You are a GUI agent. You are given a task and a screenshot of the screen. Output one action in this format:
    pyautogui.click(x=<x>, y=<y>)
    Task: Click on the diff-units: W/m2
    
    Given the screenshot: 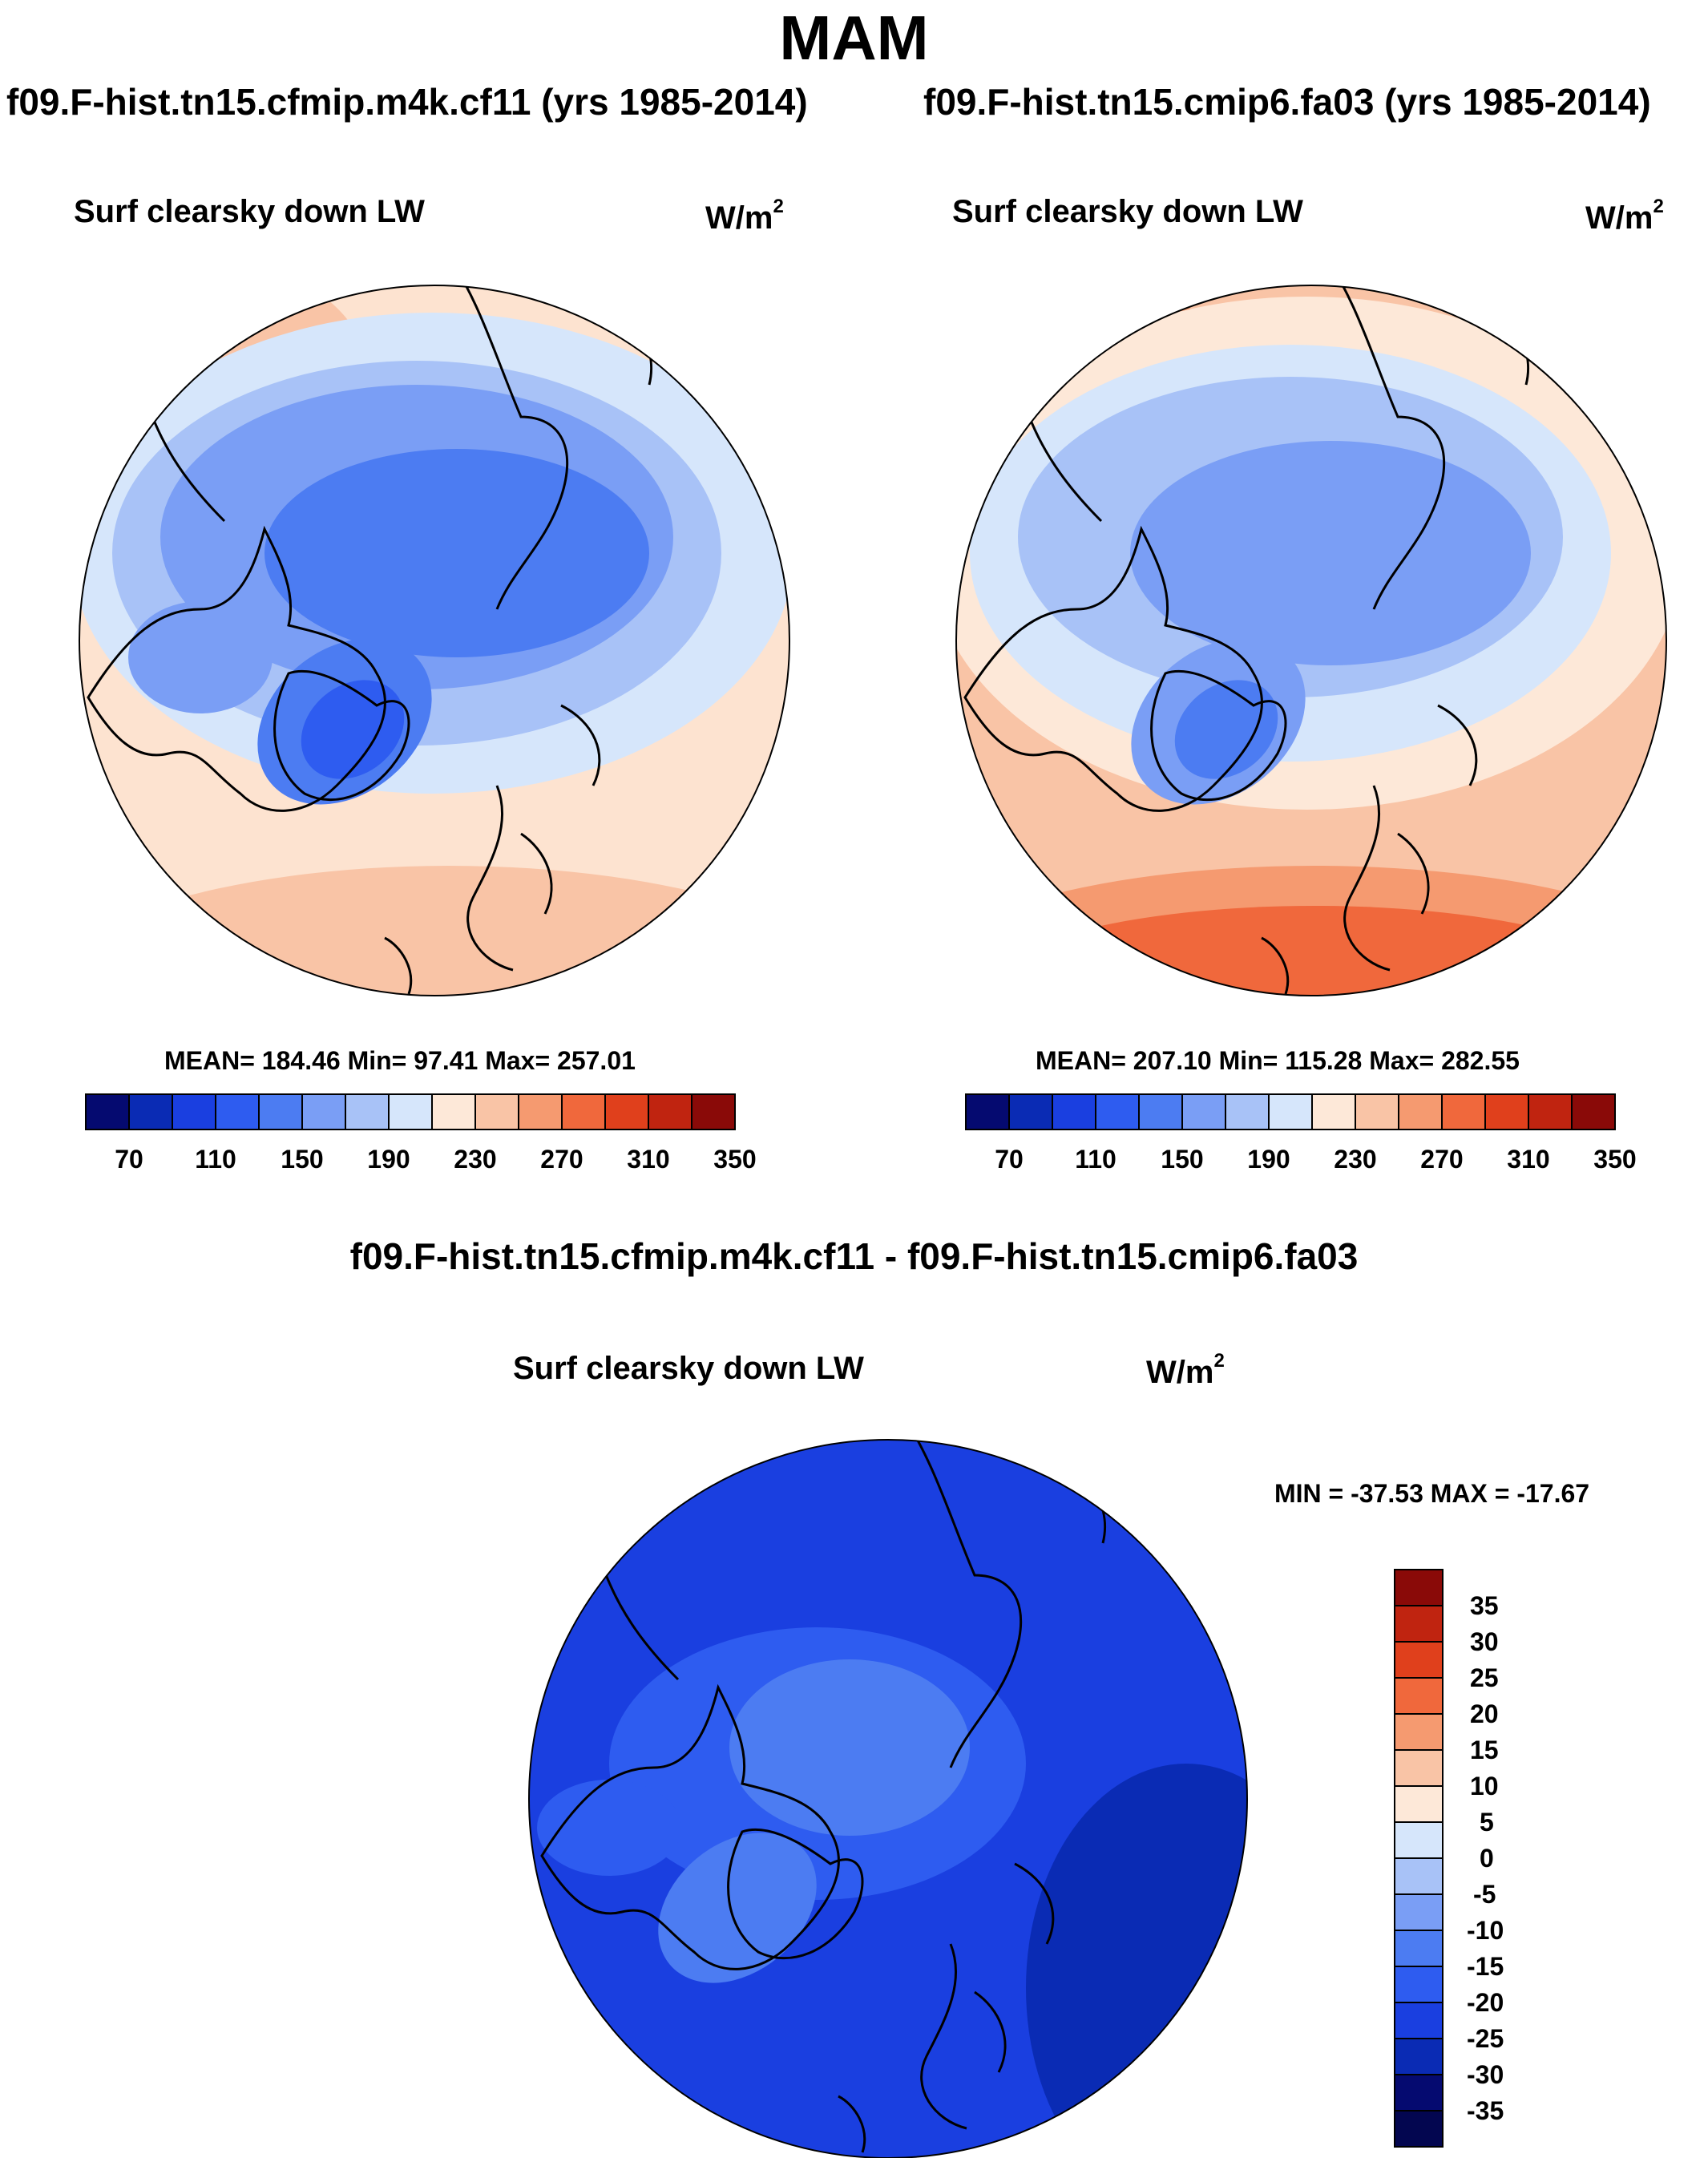 What is the action you would take?
    pyautogui.click(x=1185, y=1370)
    